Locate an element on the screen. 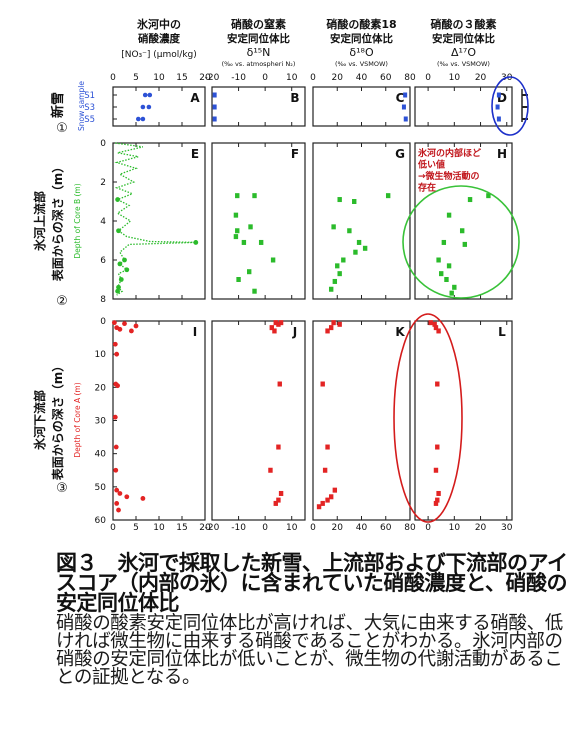  y-tick-label: 40 is located at coordinates (101, 455).